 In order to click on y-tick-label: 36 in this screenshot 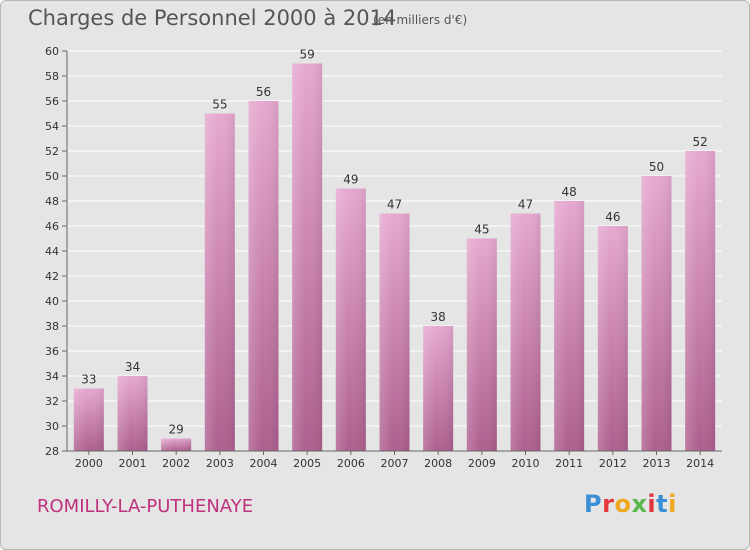, I will do `click(52, 351)`.